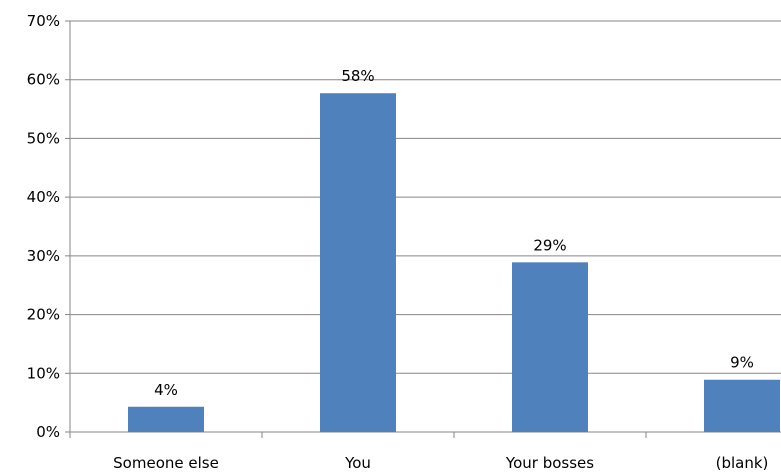 The width and height of the screenshot is (781, 473). What do you see at coordinates (742, 405) in the screenshot?
I see `bar-blank` at bounding box center [742, 405].